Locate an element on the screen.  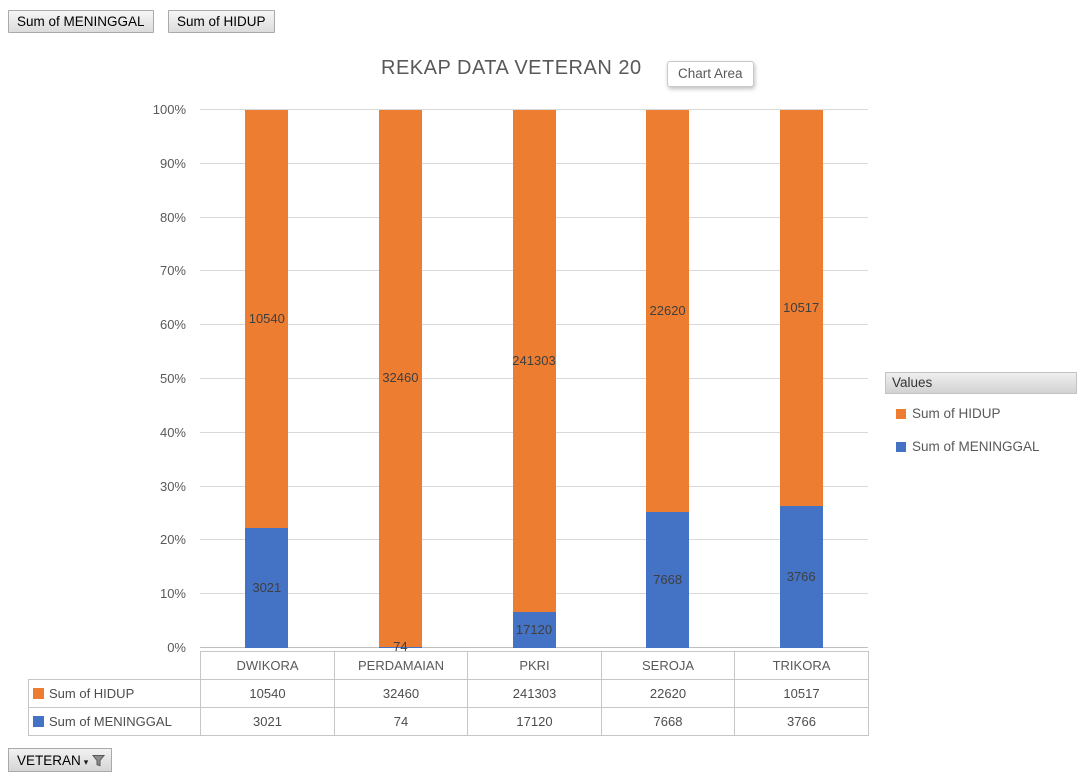
data-label: 10517 is located at coordinates (801, 308).